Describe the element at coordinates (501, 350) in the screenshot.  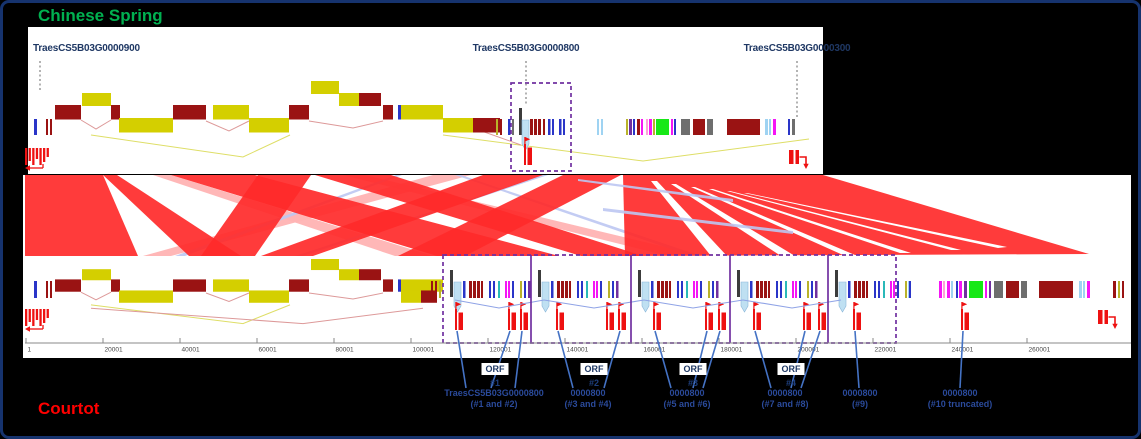
I see `axis-tick-label: 120001` at that location.